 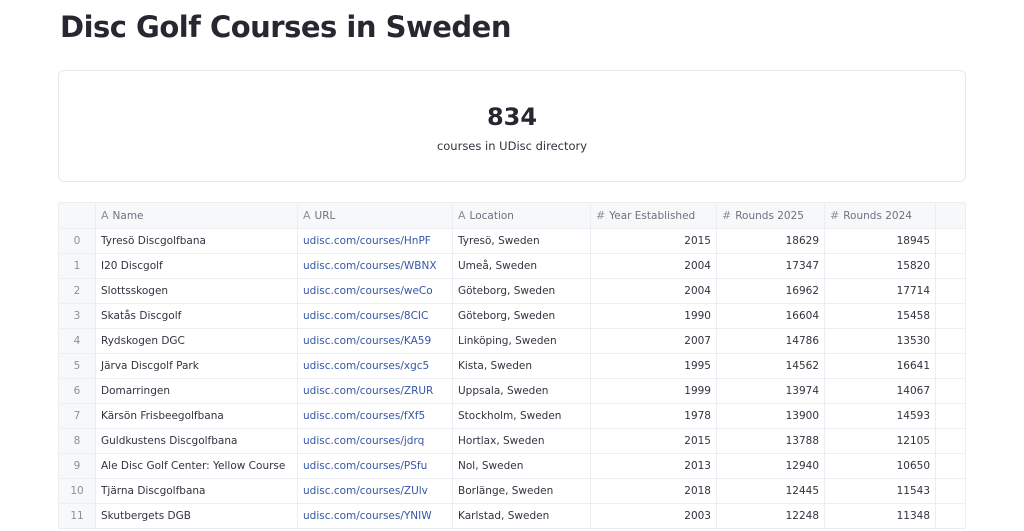 What do you see at coordinates (880, 516) in the screenshot?
I see `table-cell: 11348` at bounding box center [880, 516].